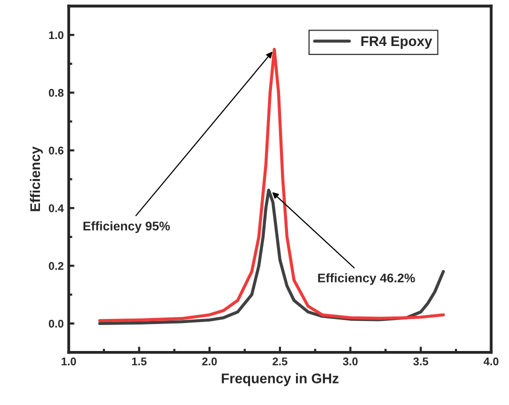 The width and height of the screenshot is (509, 405). Describe the element at coordinates (56, 324) in the screenshot. I see `y-tick-label: 0.0` at that location.